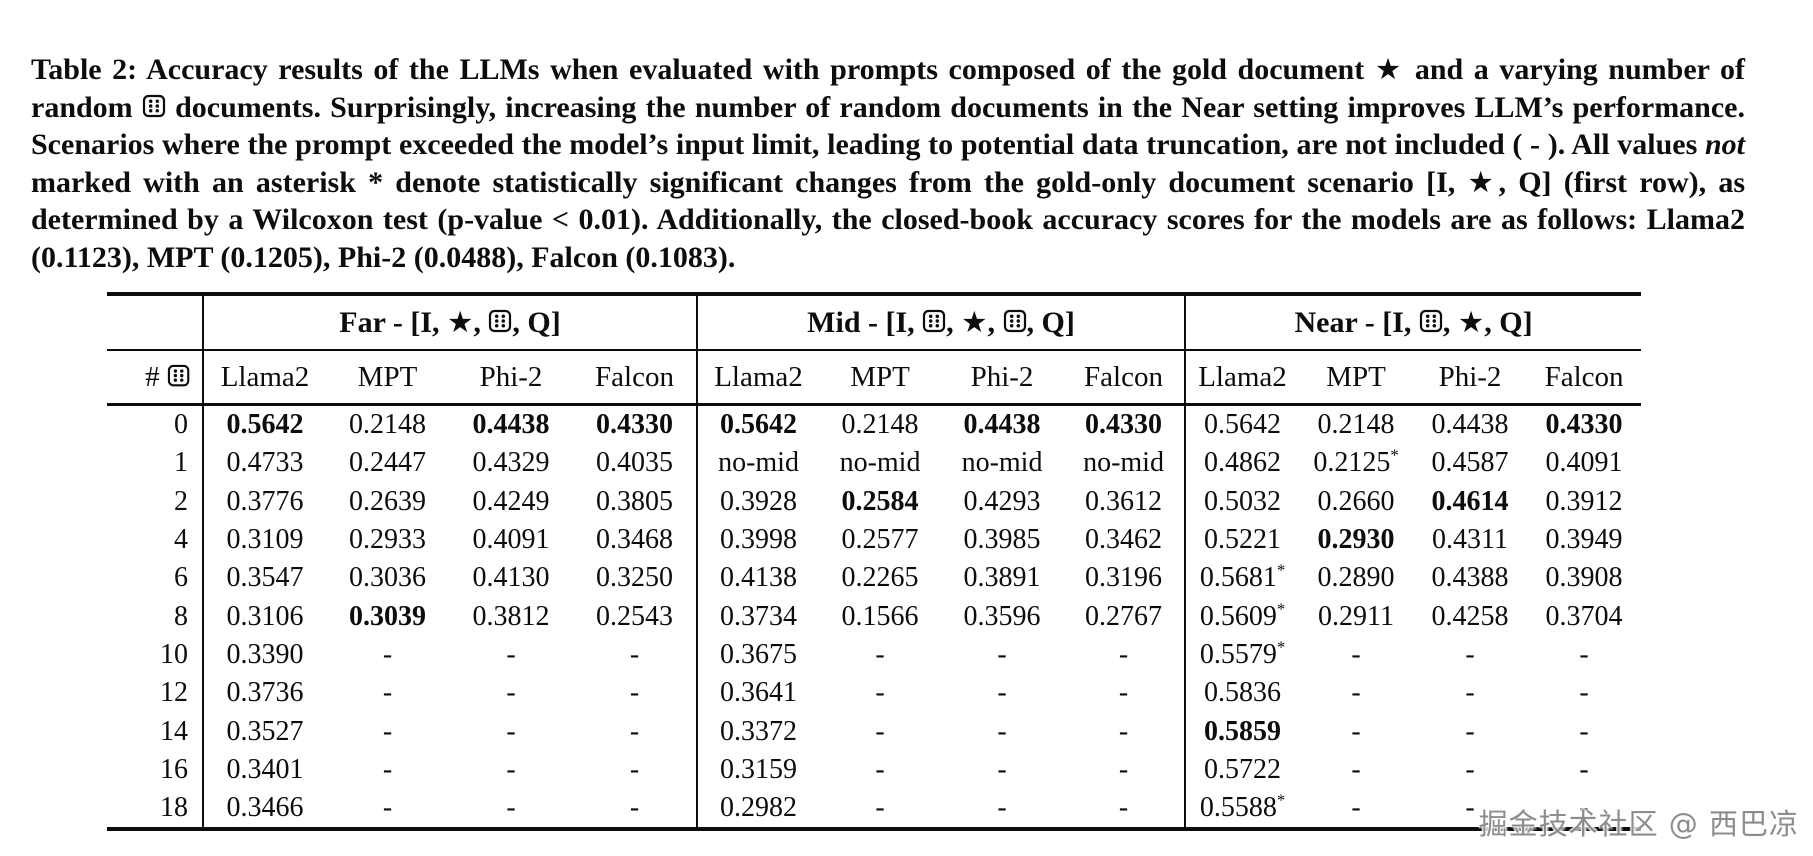 Image resolution: width=1813 pixels, height=856 pixels. Describe the element at coordinates (1584, 463) in the screenshot. I see `cell-near-falcon: 0.4091` at that location.